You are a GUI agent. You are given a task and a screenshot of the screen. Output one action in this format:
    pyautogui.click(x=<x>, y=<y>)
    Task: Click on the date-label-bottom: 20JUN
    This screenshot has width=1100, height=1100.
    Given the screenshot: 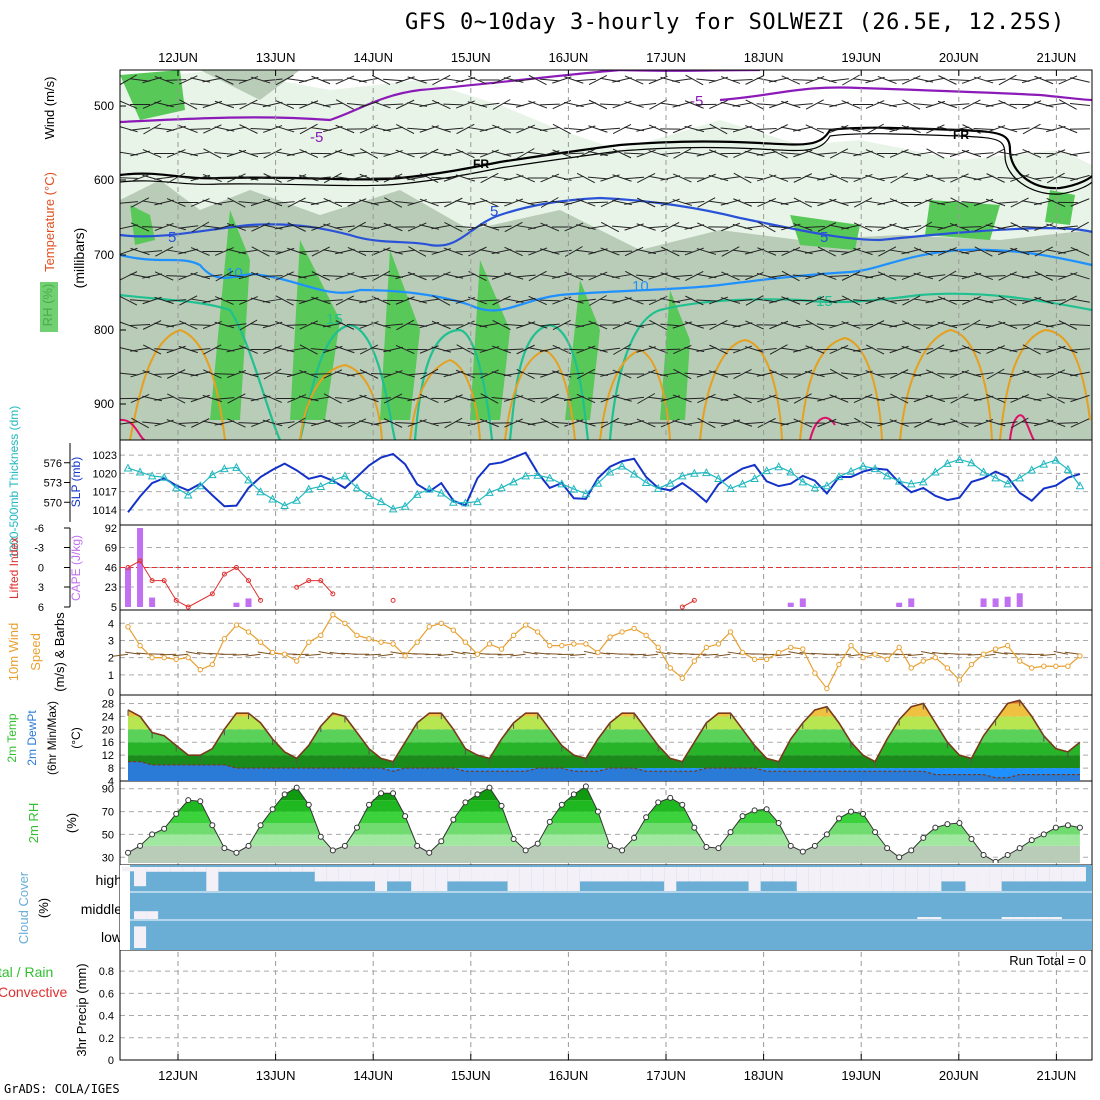 What is the action you would take?
    pyautogui.click(x=959, y=1075)
    